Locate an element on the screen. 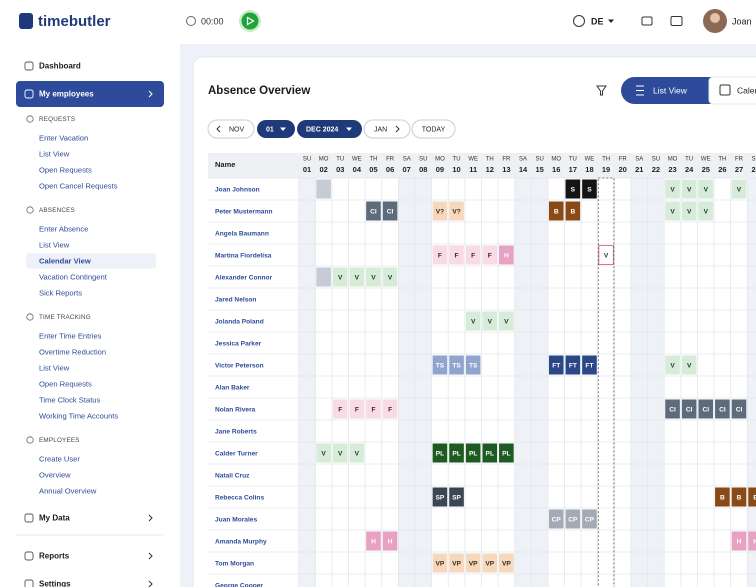  employee-name: Amanda Murphy is located at coordinates (241, 541).